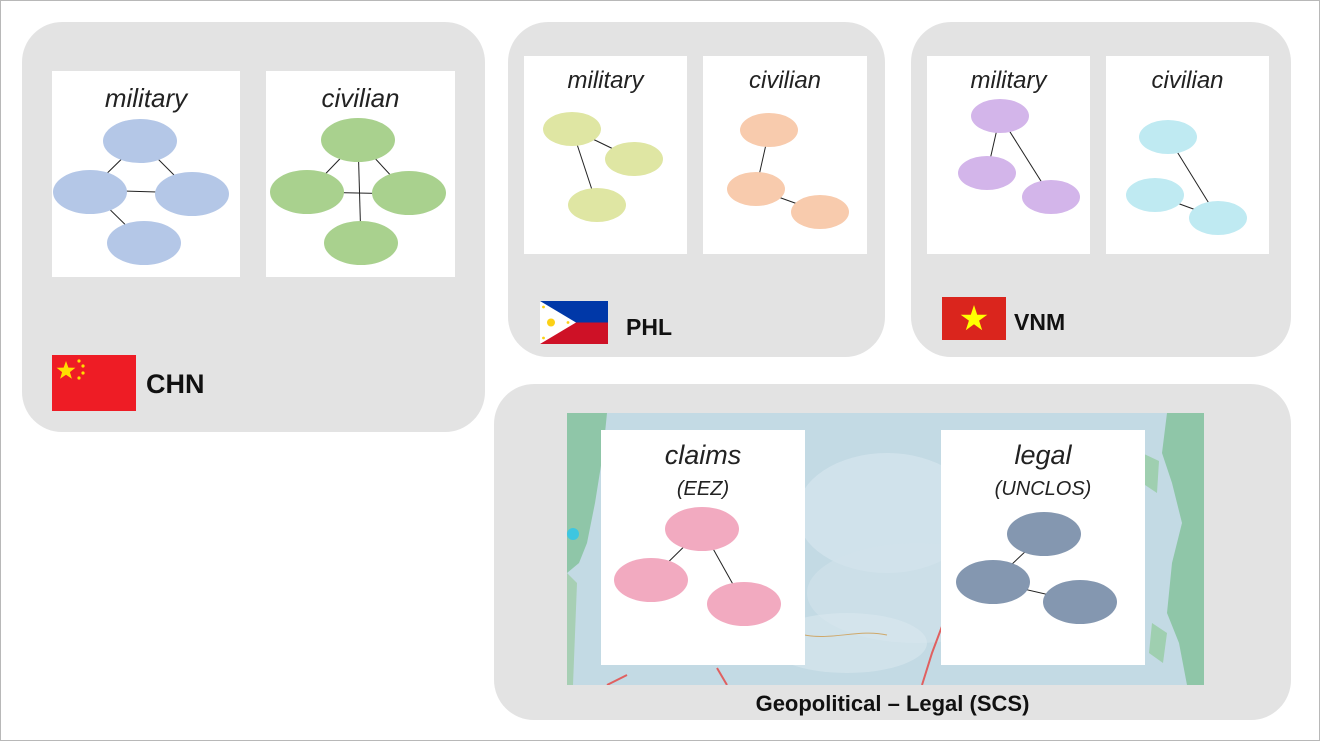 The image size is (1320, 741). I want to click on phl-code: PHL, so click(649, 327).